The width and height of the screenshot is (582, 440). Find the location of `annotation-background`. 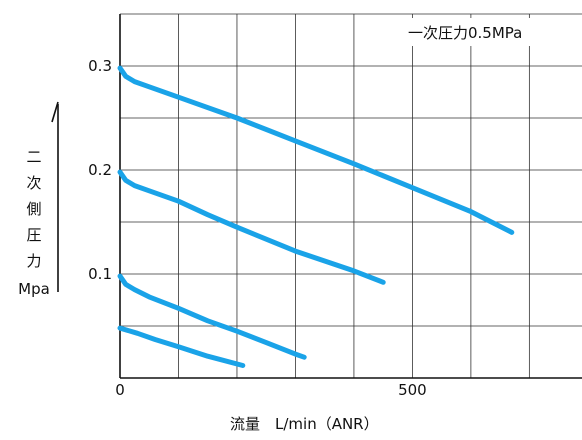

annotation-background is located at coordinates (482, 32).